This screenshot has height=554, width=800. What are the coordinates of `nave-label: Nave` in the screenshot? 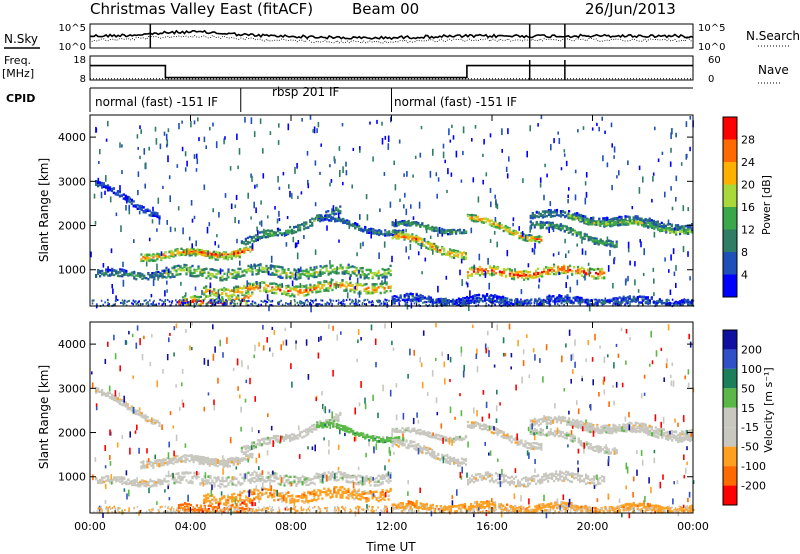 It's located at (773, 70).